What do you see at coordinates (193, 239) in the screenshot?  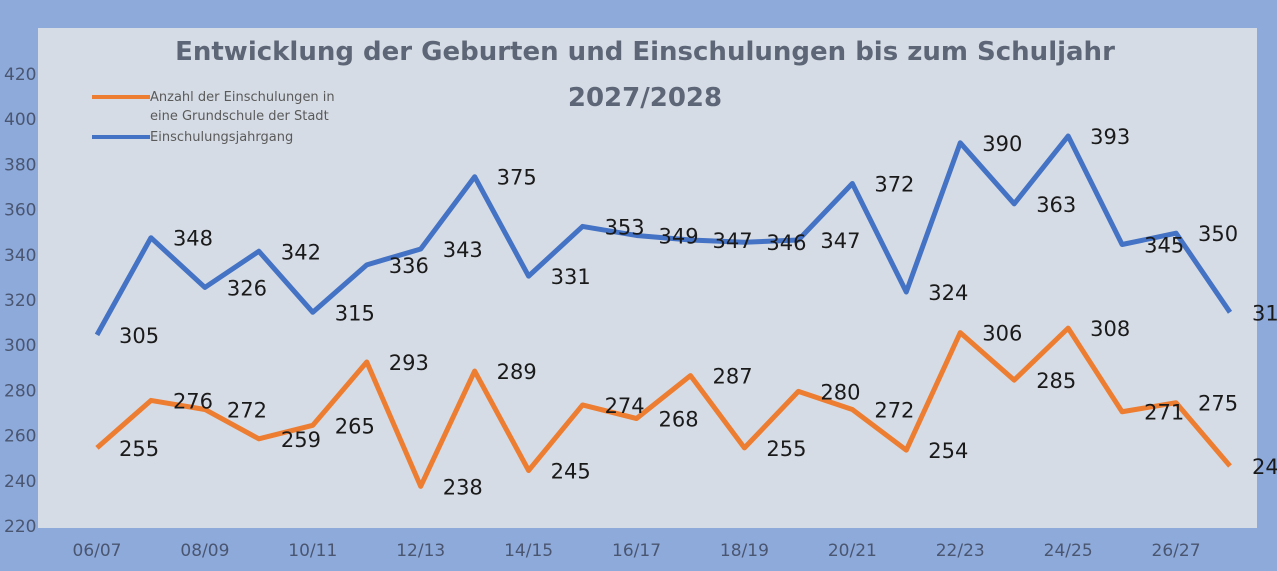 I see `data-label: 348` at bounding box center [193, 239].